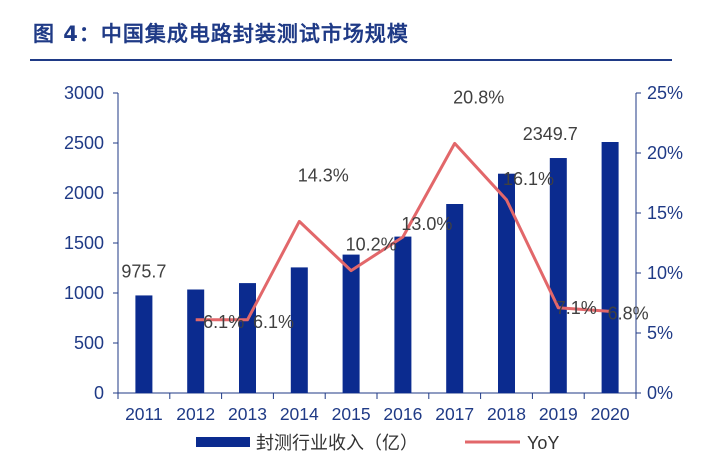  What do you see at coordinates (665, 93) in the screenshot?
I see `right-tick-label: 25%` at bounding box center [665, 93].